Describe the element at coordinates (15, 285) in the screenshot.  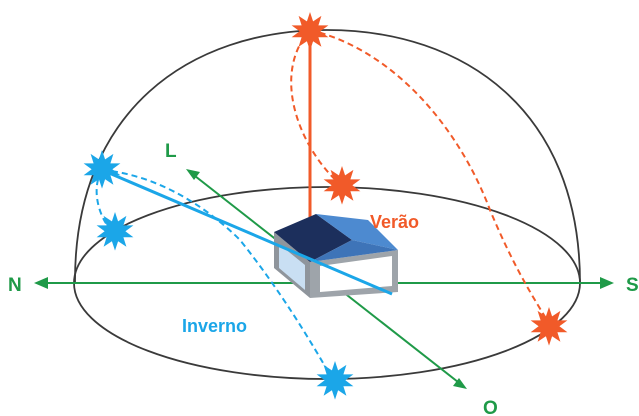
I see `north-label: N` at that location.